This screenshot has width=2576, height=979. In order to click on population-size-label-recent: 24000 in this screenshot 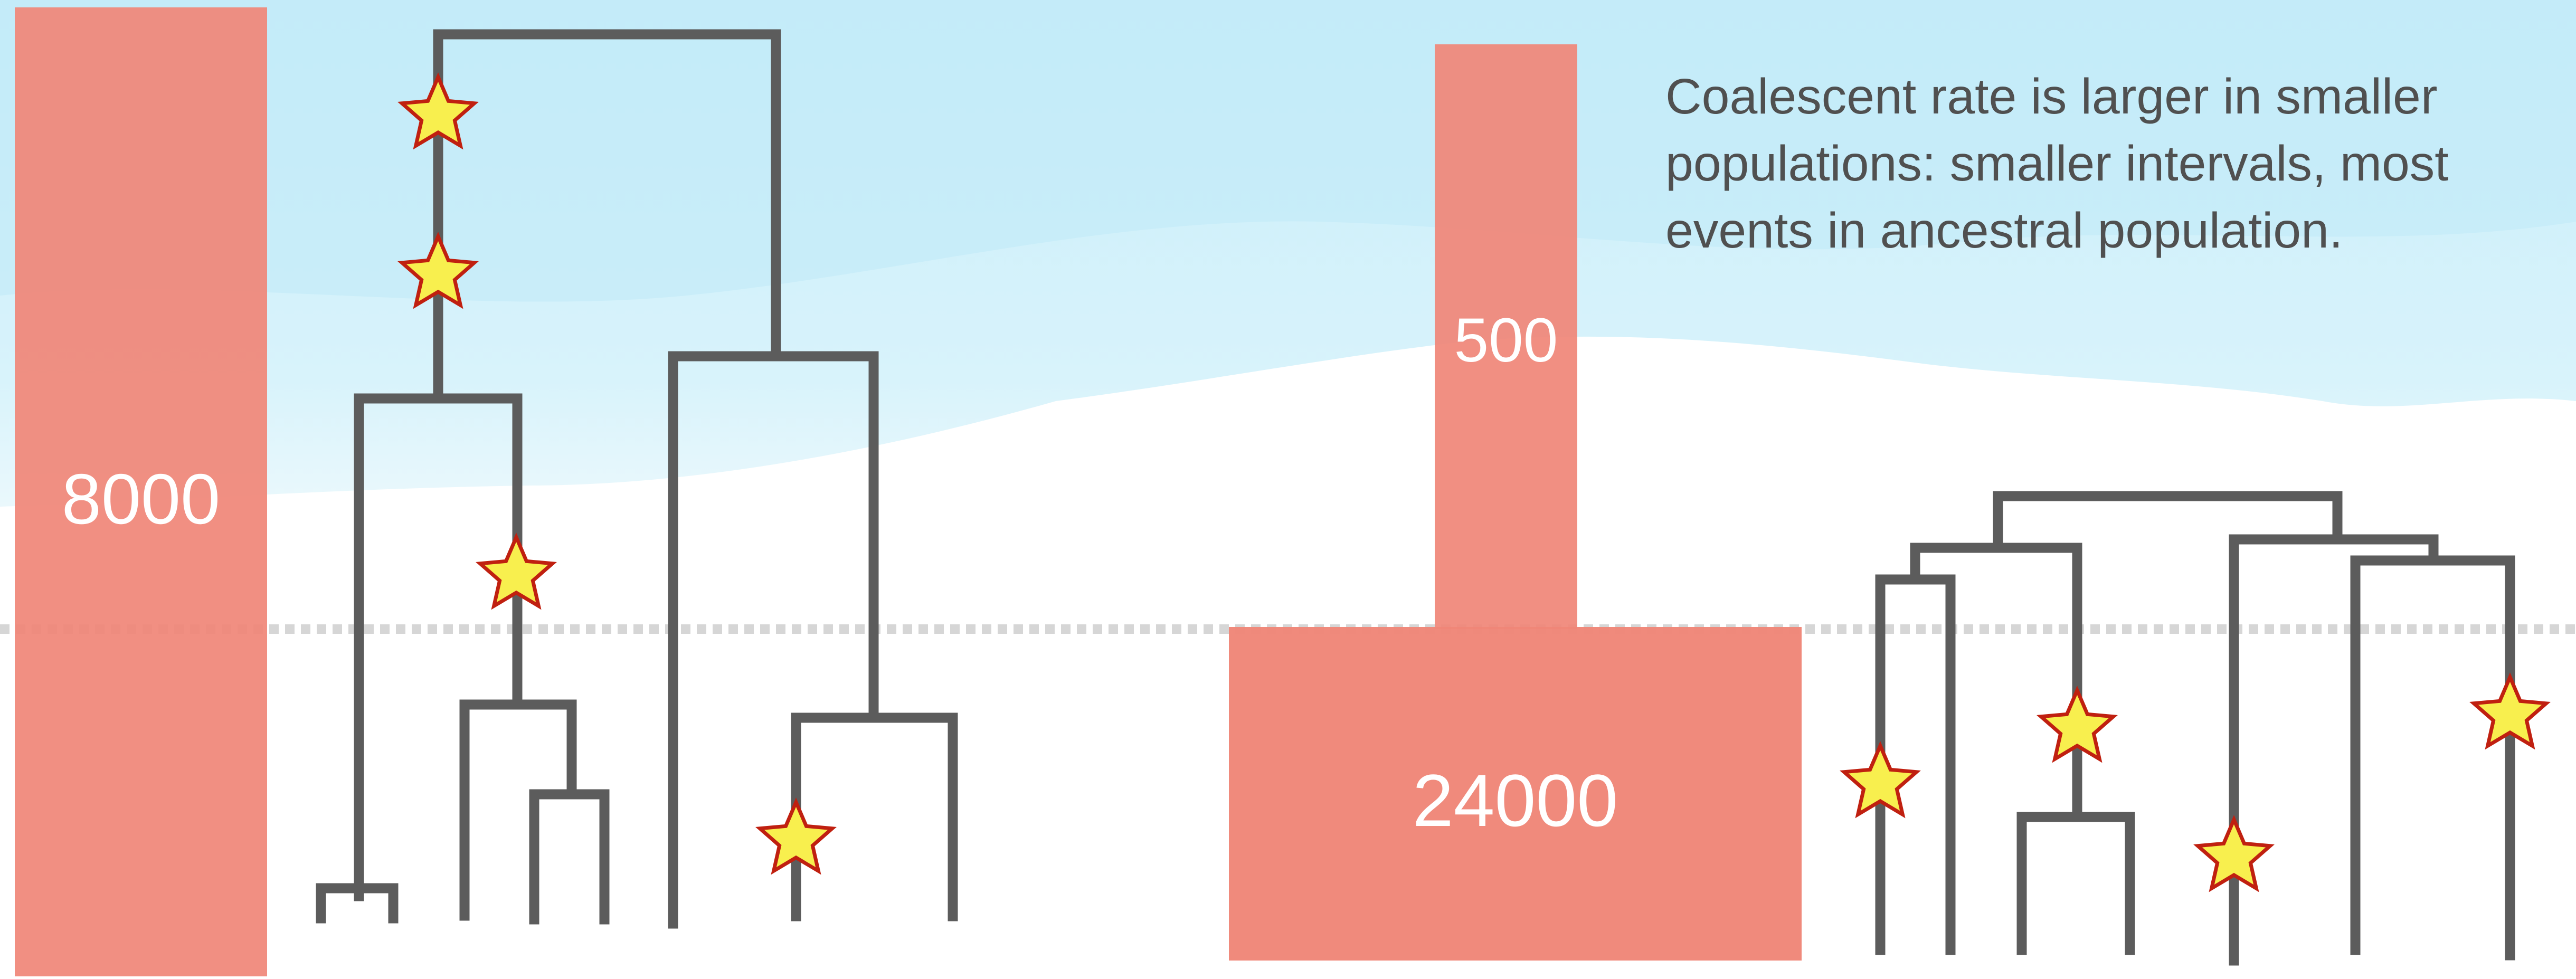, I will do `click(1515, 800)`.